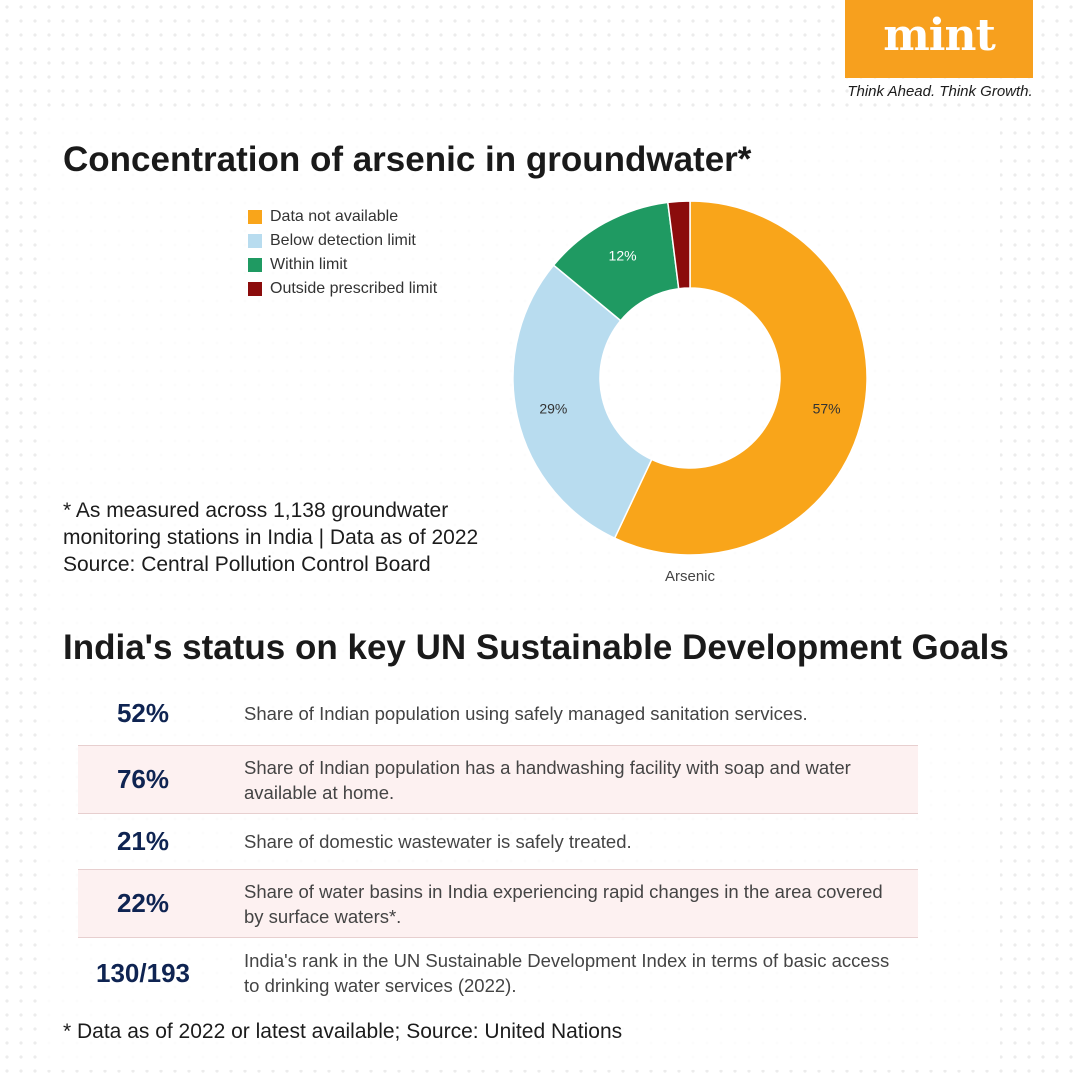 This screenshot has width=1080, height=1080. I want to click on legend-item: Below detection limit, so click(342, 241).